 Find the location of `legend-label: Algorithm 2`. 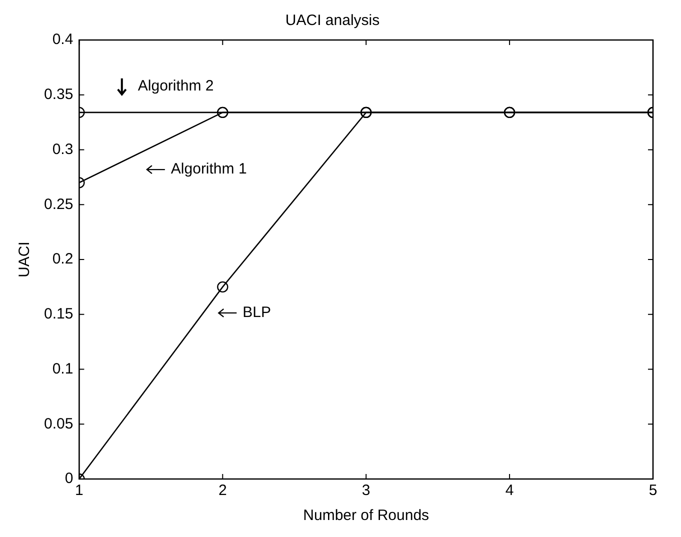

legend-label: Algorithm 2 is located at coordinates (176, 86).